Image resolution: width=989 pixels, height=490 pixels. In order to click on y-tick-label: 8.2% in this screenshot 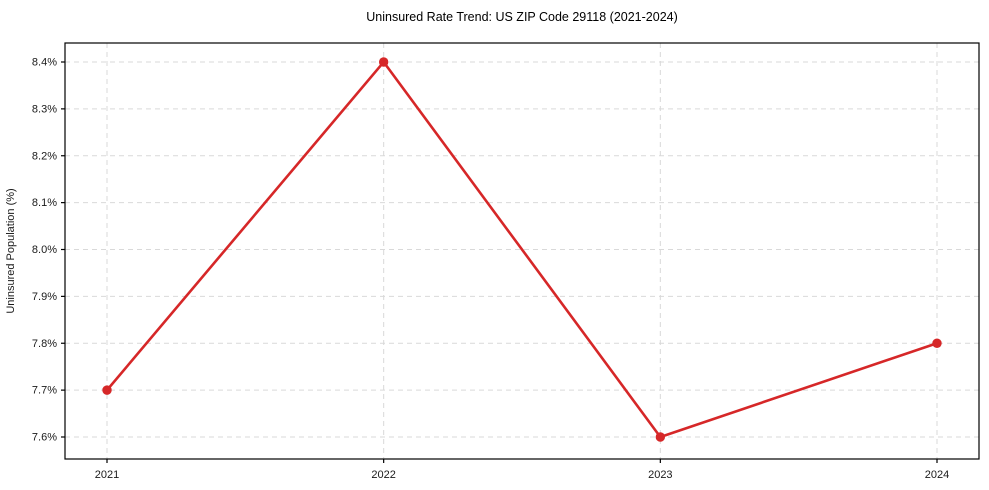, I will do `click(44, 156)`.